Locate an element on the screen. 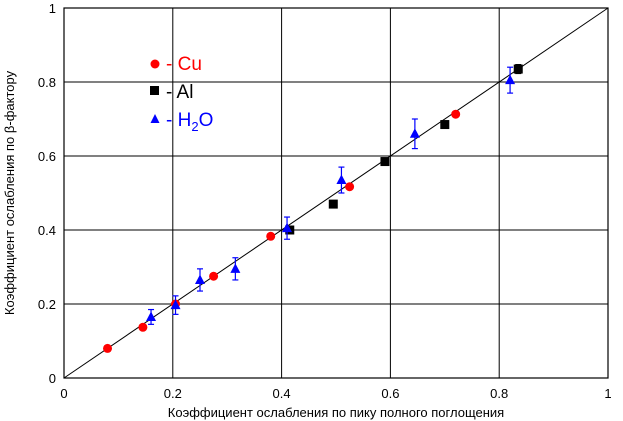  x-tick-label: 0.6 is located at coordinates (390, 393).